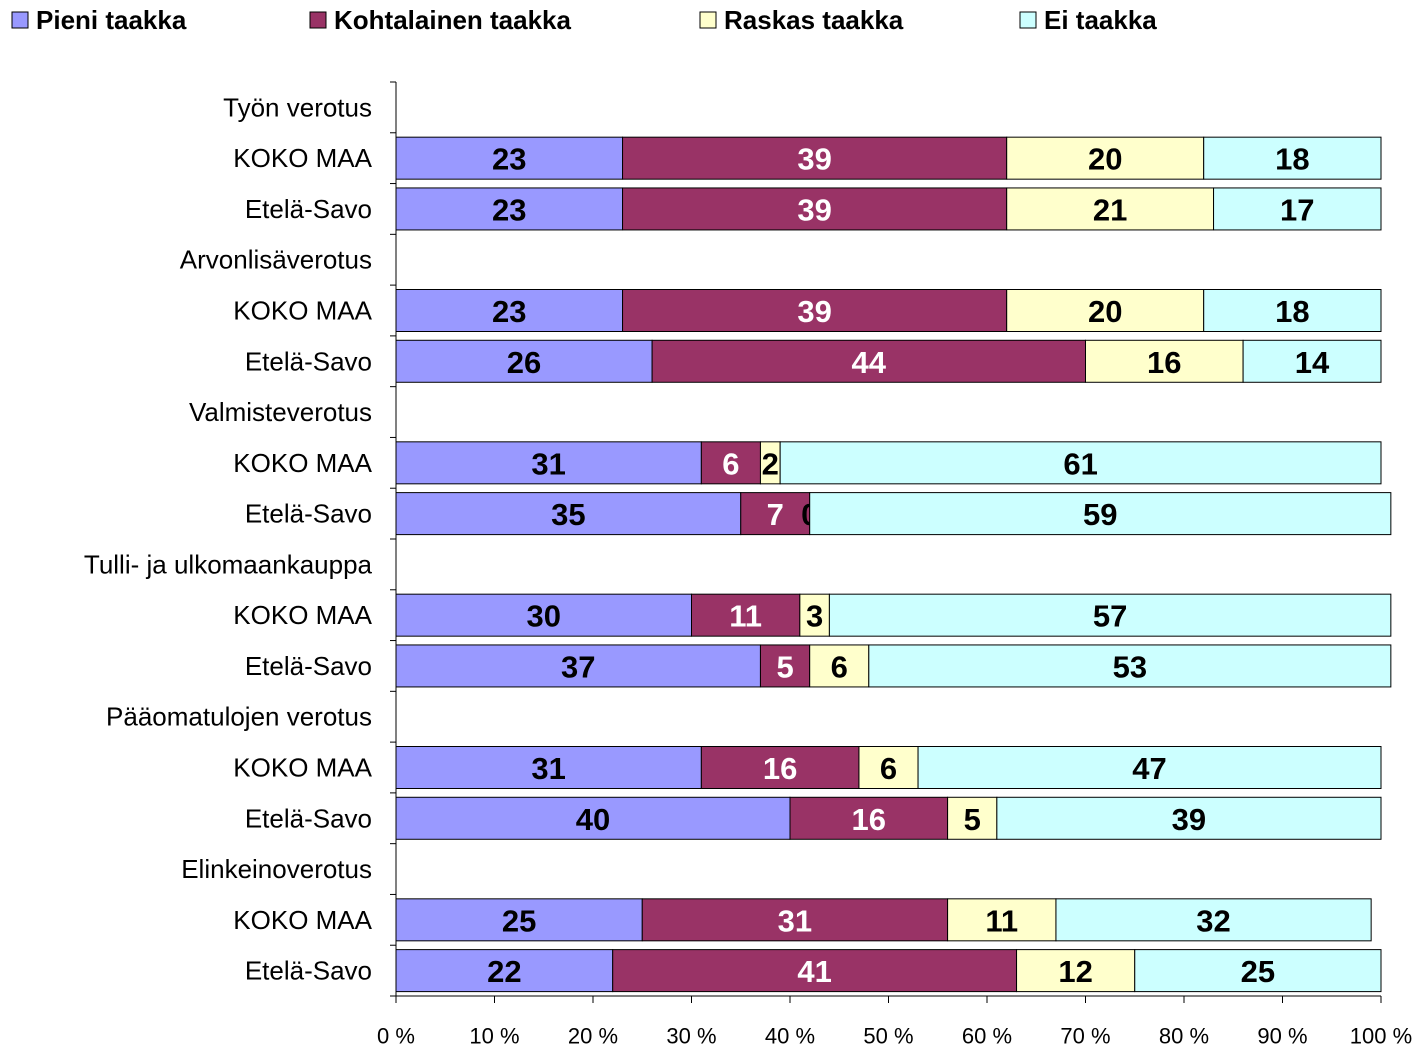 This screenshot has height=1048, width=1421. Describe the element at coordinates (494, 1036) in the screenshot. I see `x-tick-label: 10 %` at that location.